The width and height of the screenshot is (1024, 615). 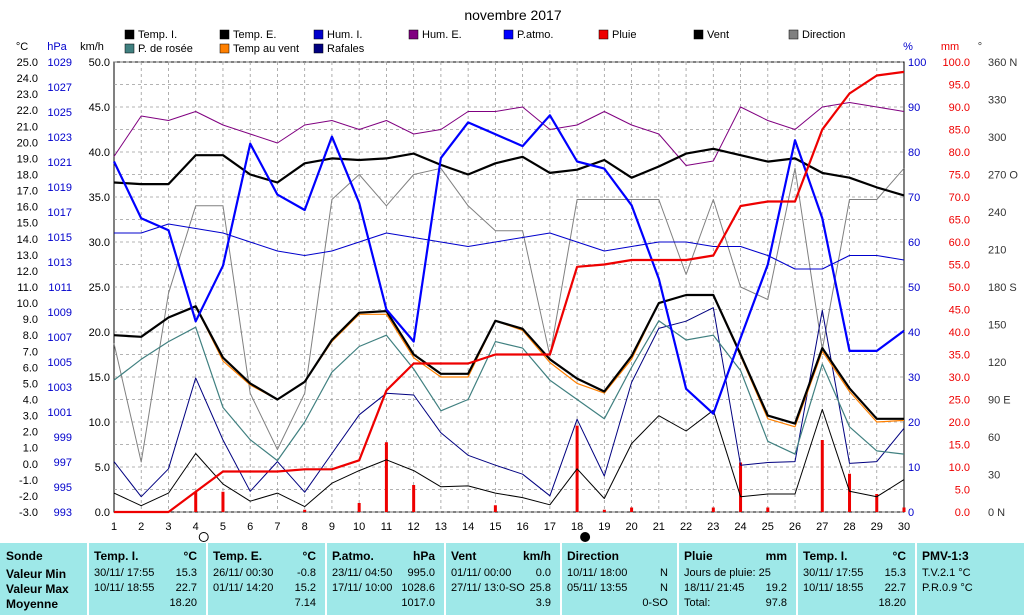 I want to click on x-tick-label: 23, so click(x=713, y=527).